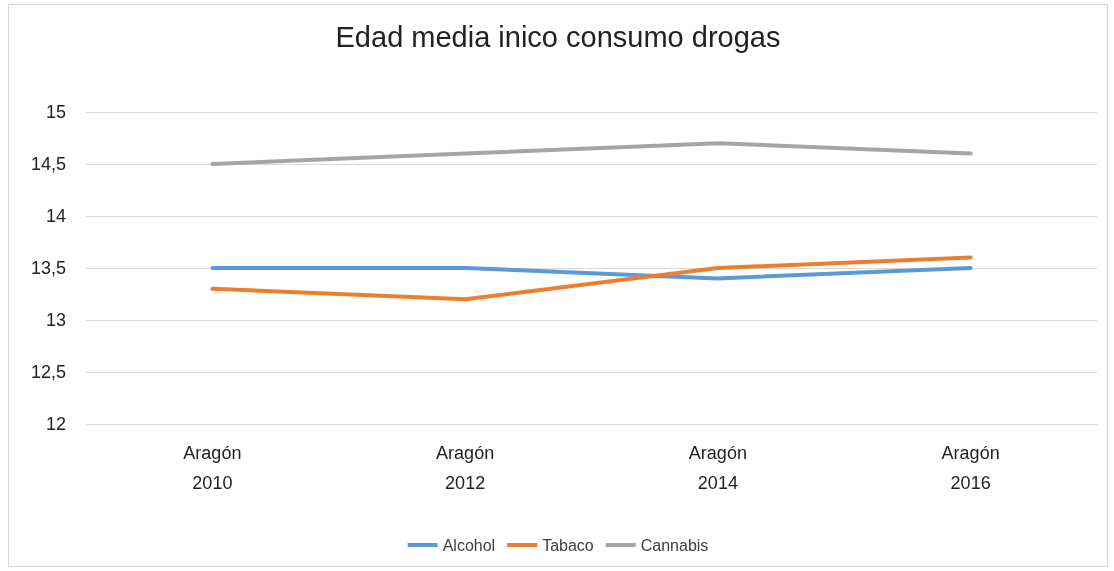 Image resolution: width=1114 pixels, height=571 pixels. Describe the element at coordinates (465, 468) in the screenshot. I see `x-tick-label: Aragón 2012` at that location.